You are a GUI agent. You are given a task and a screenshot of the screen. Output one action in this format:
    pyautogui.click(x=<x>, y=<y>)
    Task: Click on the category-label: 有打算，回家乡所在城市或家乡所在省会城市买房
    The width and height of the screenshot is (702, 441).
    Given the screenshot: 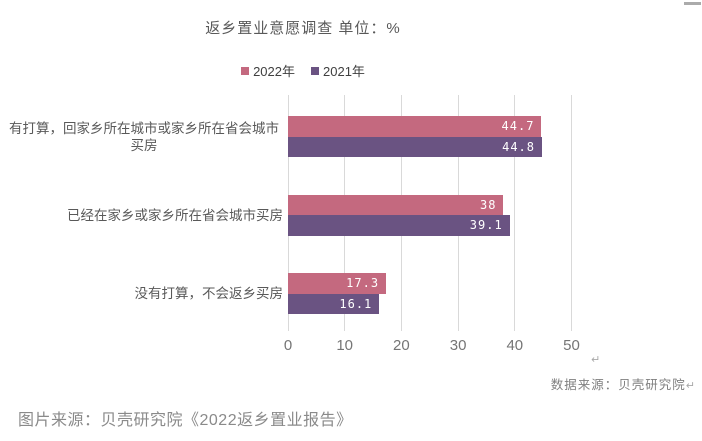 What is the action you would take?
    pyautogui.click(x=144, y=136)
    